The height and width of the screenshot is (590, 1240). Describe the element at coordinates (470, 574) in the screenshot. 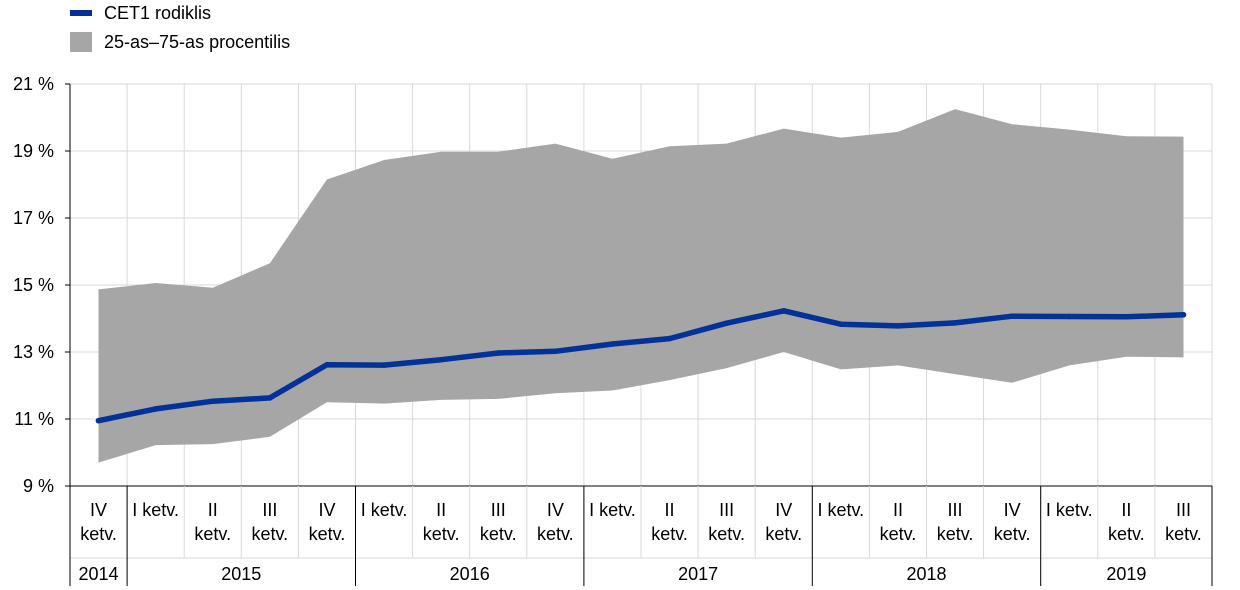

I see `year-label: 2016` at that location.